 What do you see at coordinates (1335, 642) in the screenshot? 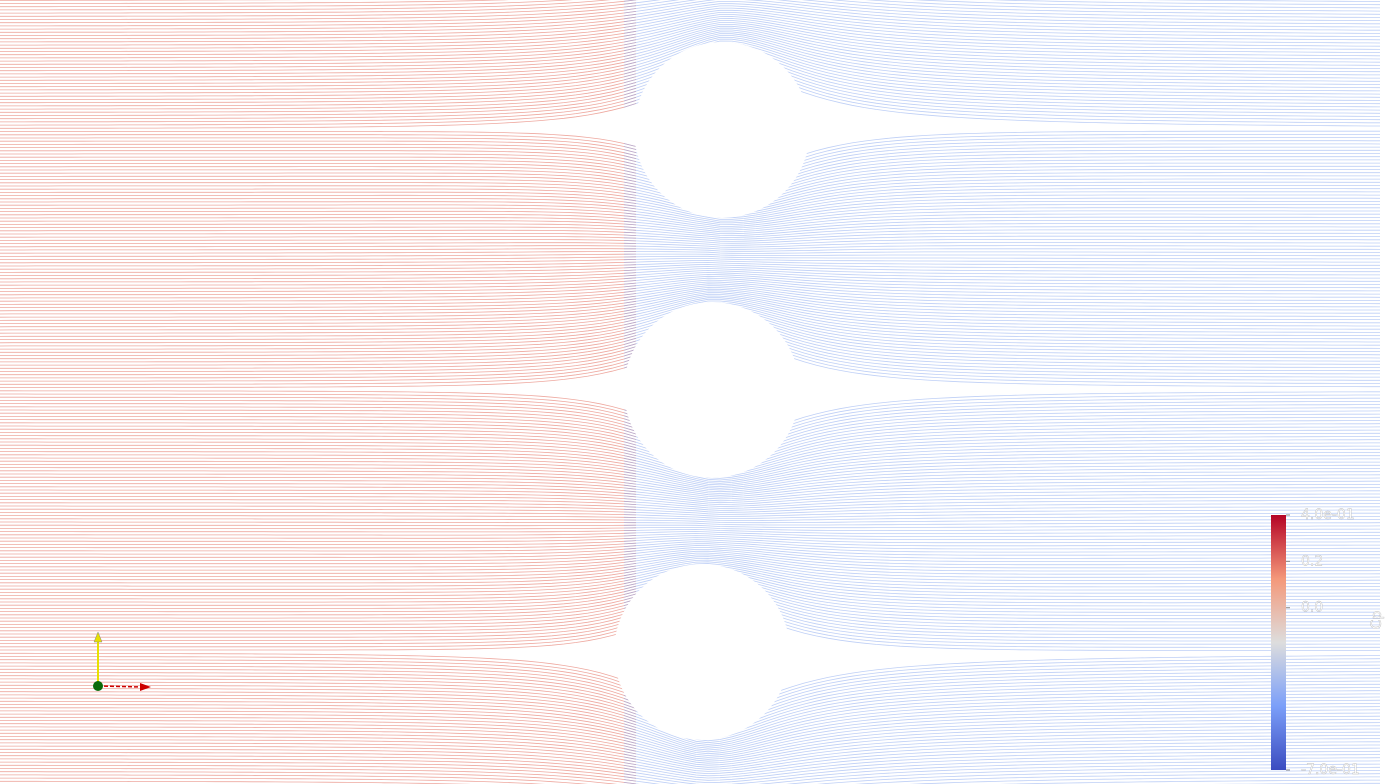
I see `color-legend: 4.0e-01 0.2 0.0 -7.0e-01 Cp` at bounding box center [1335, 642].